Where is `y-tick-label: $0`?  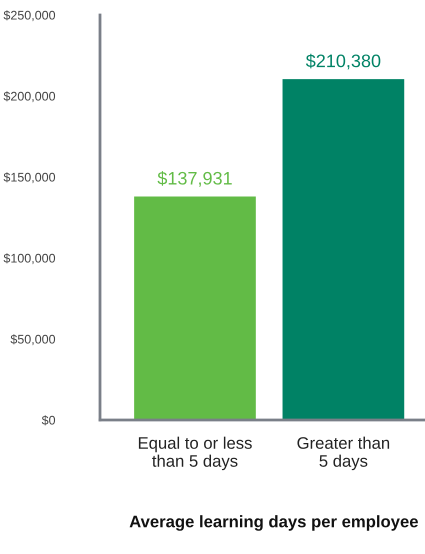
y-tick-label: $0 is located at coordinates (49, 420).